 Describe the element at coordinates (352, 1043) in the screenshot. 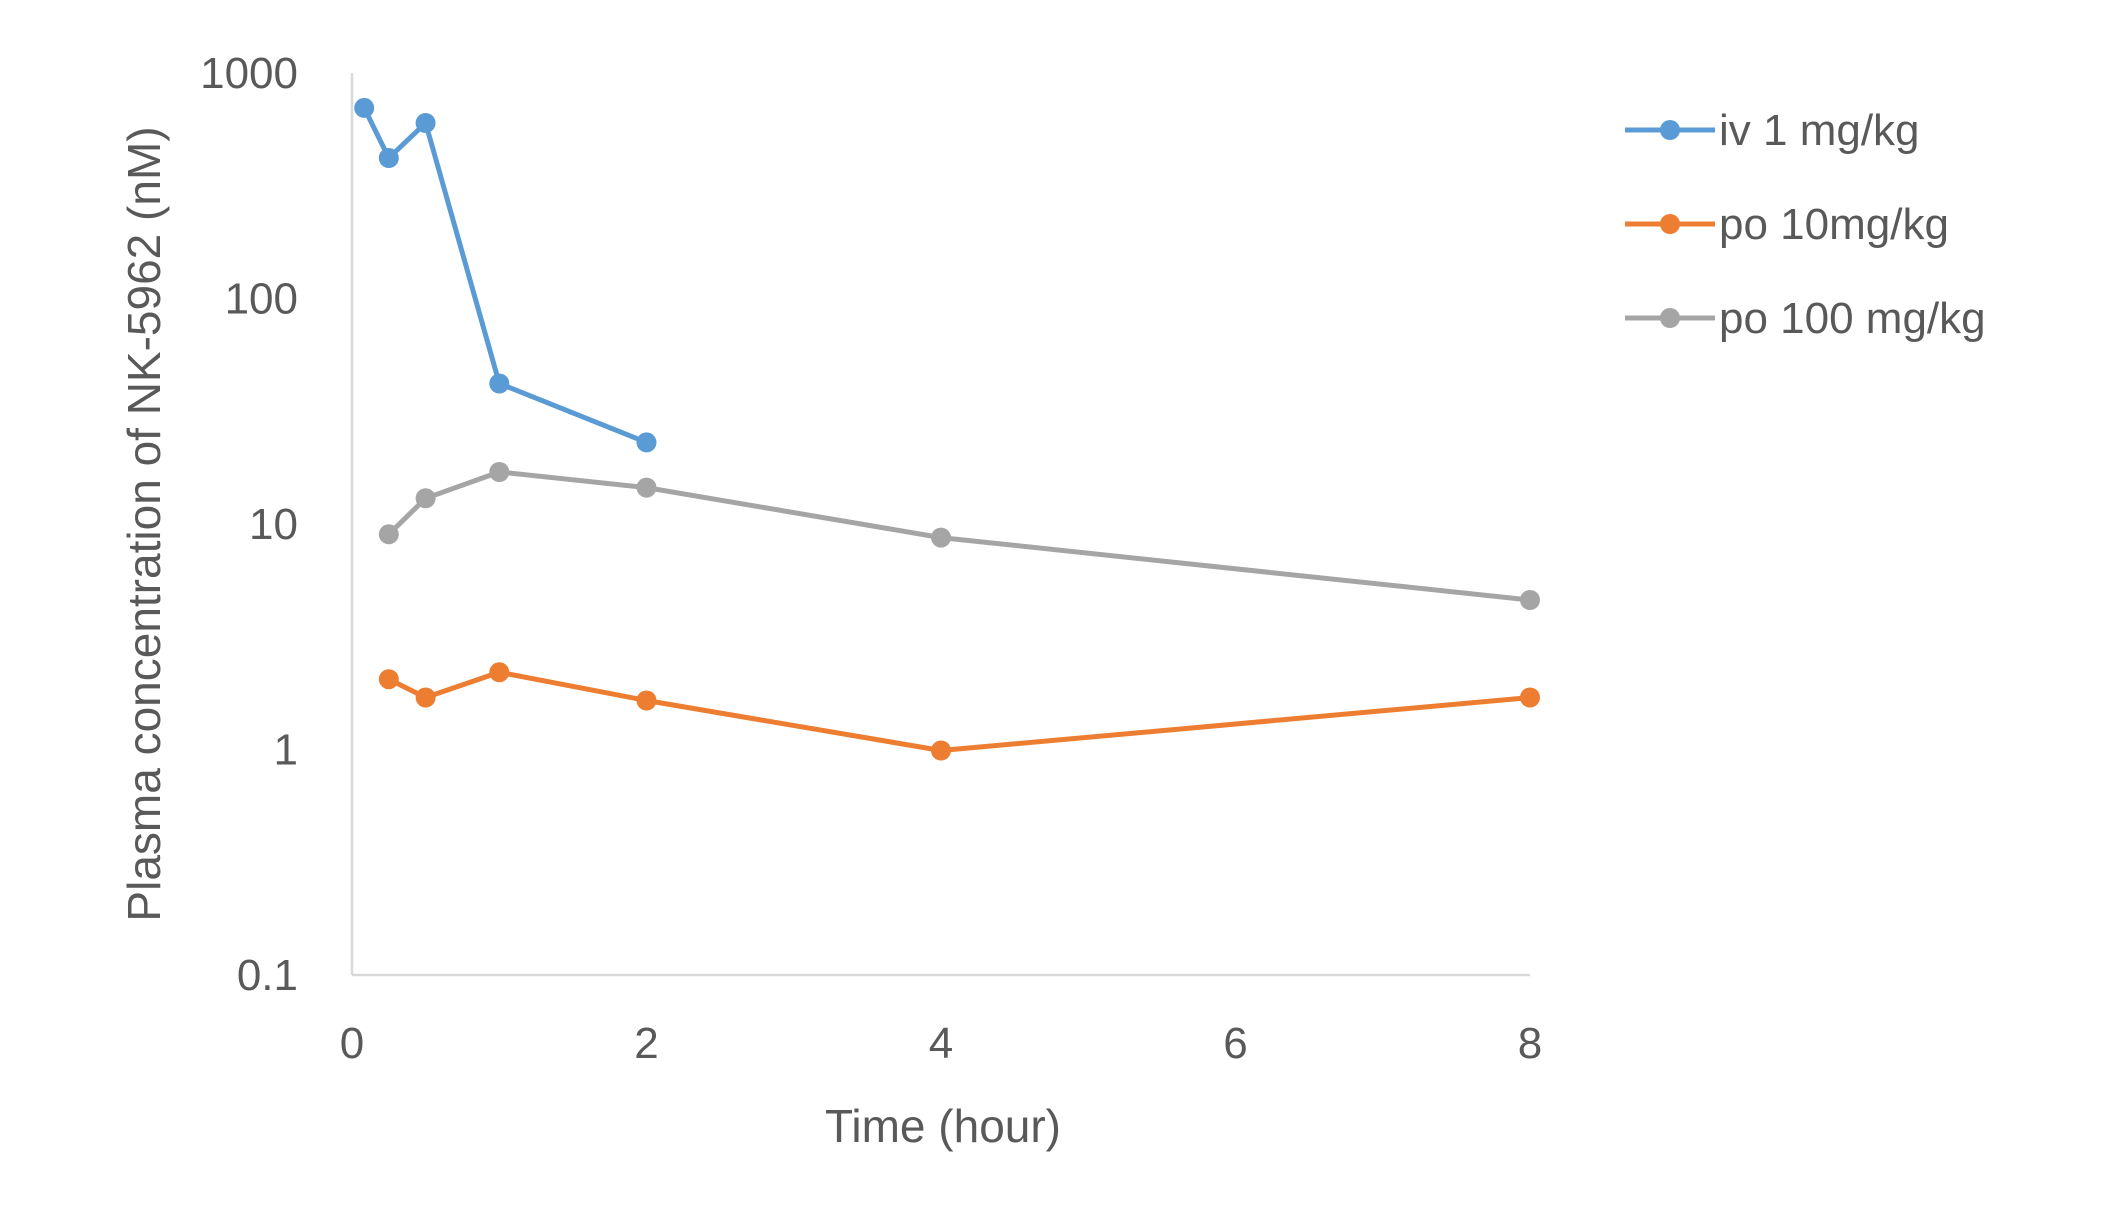

I see `x-tick-label: 0` at that location.